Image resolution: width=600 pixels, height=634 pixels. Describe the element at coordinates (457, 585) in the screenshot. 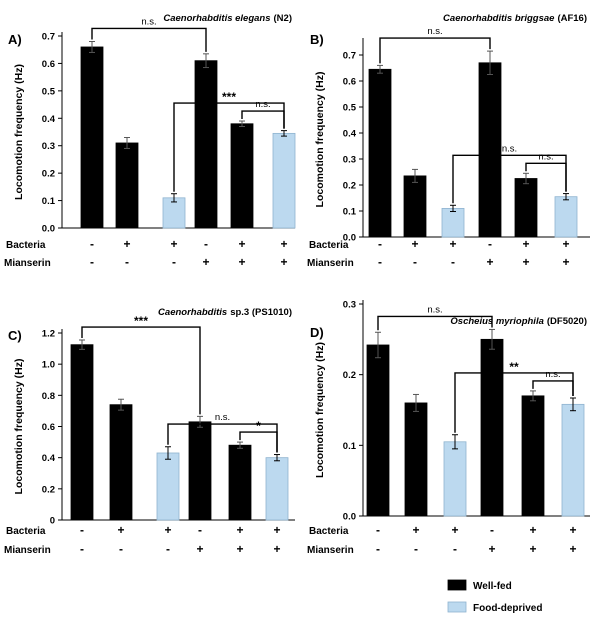

I see `legend-swatch-well-fed` at that location.